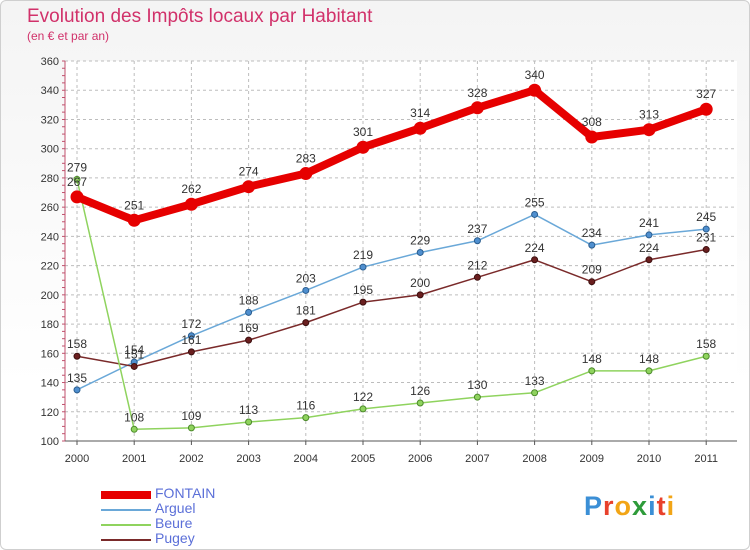 Image resolution: width=750 pixels, height=550 pixels. What do you see at coordinates (706, 459) in the screenshot?
I see `x-tick-label: 2011` at bounding box center [706, 459].